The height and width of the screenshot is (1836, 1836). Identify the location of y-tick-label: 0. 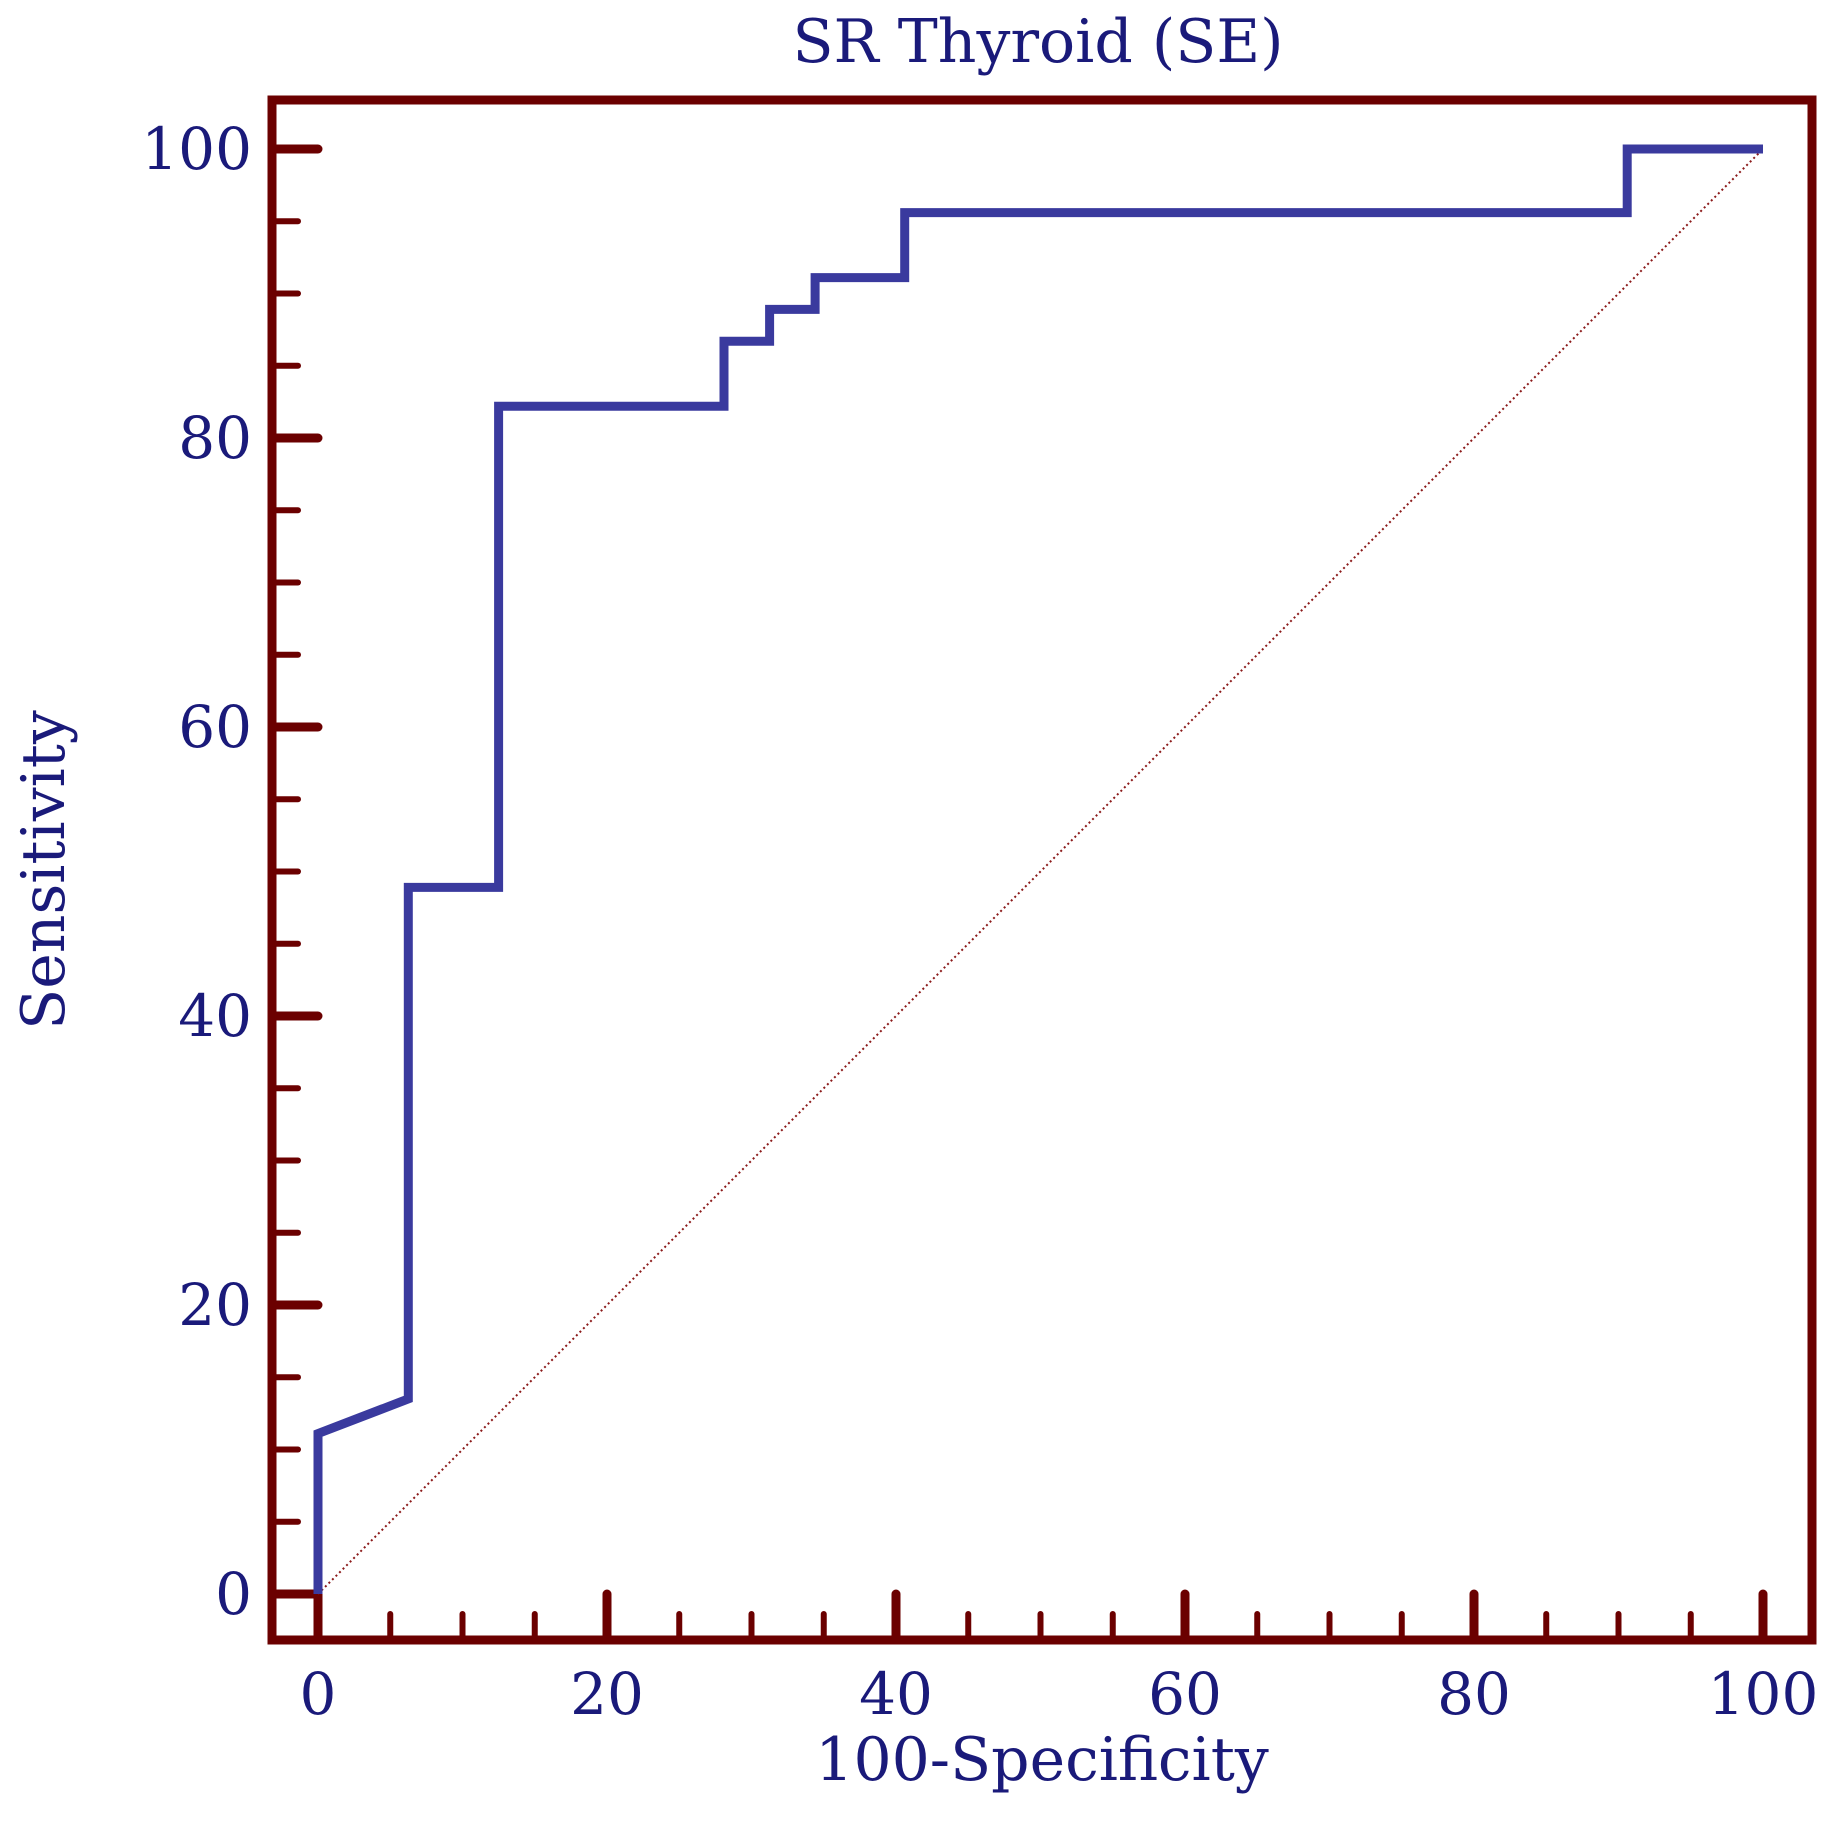
(233, 1594).